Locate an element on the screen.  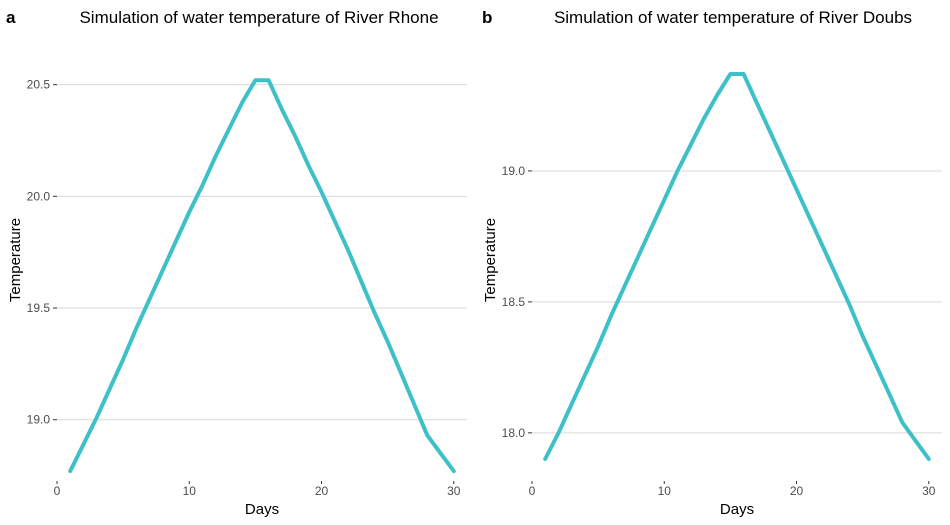
panel-tag: a is located at coordinates (11, 17).